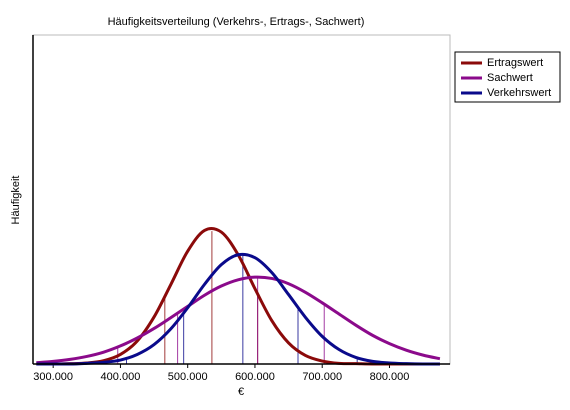  What do you see at coordinates (322, 377) in the screenshot?
I see `x-tick-label: 700.000` at bounding box center [322, 377].